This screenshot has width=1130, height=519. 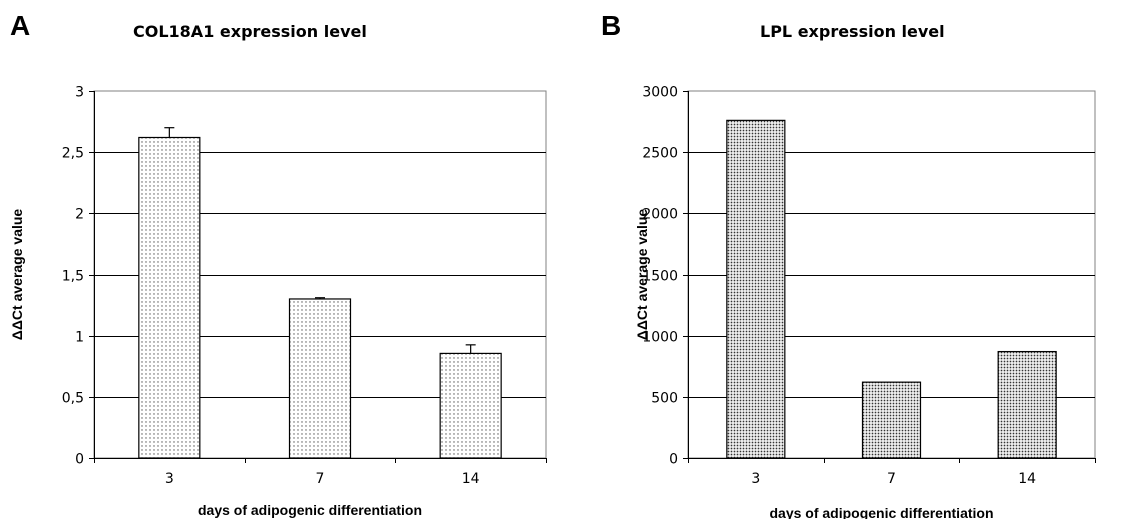 I want to click on y-tick-label: 1000, so click(x=660, y=338).